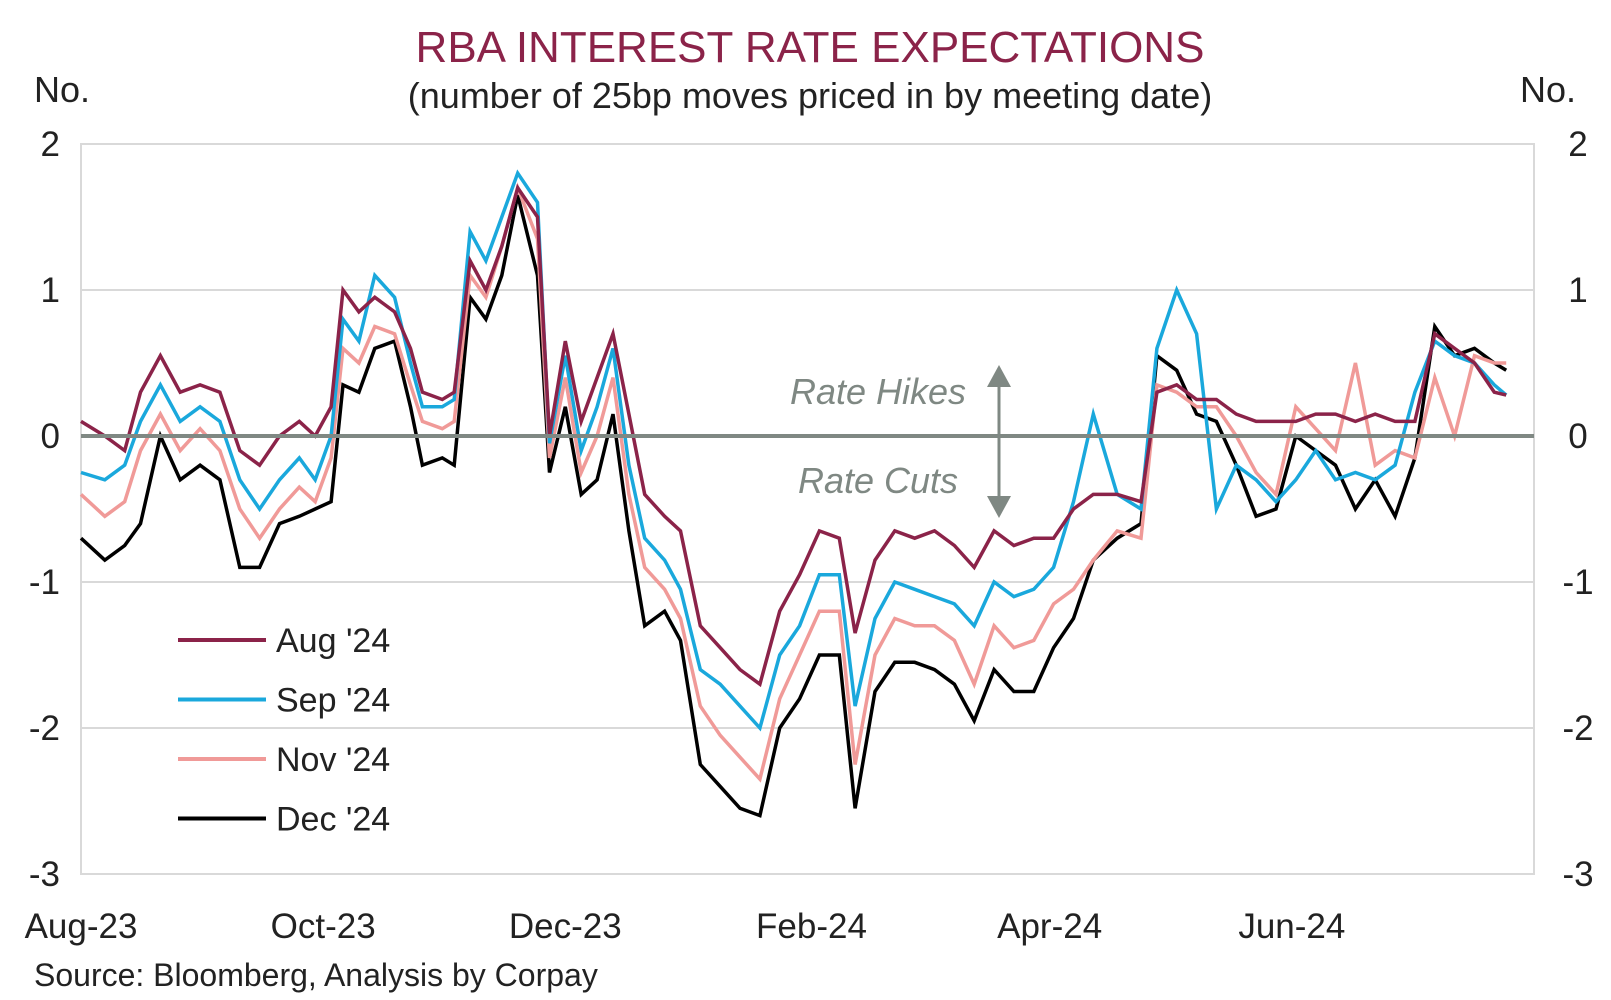 This screenshot has width=1611, height=1000. Describe the element at coordinates (878, 480) in the screenshot. I see `annotation-rate-cuts: Rate Cuts` at that location.